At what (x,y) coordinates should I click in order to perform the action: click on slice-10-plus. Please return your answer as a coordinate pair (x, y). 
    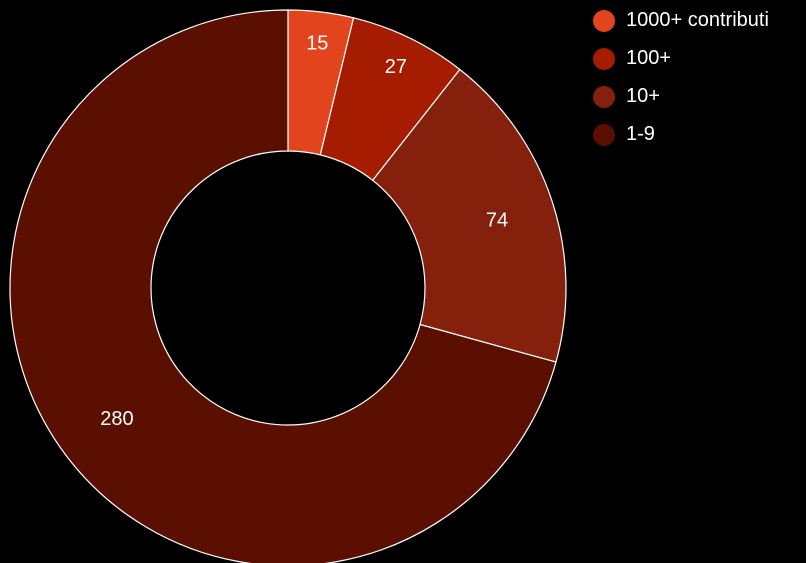
    Looking at the image, I should click on (469, 215).